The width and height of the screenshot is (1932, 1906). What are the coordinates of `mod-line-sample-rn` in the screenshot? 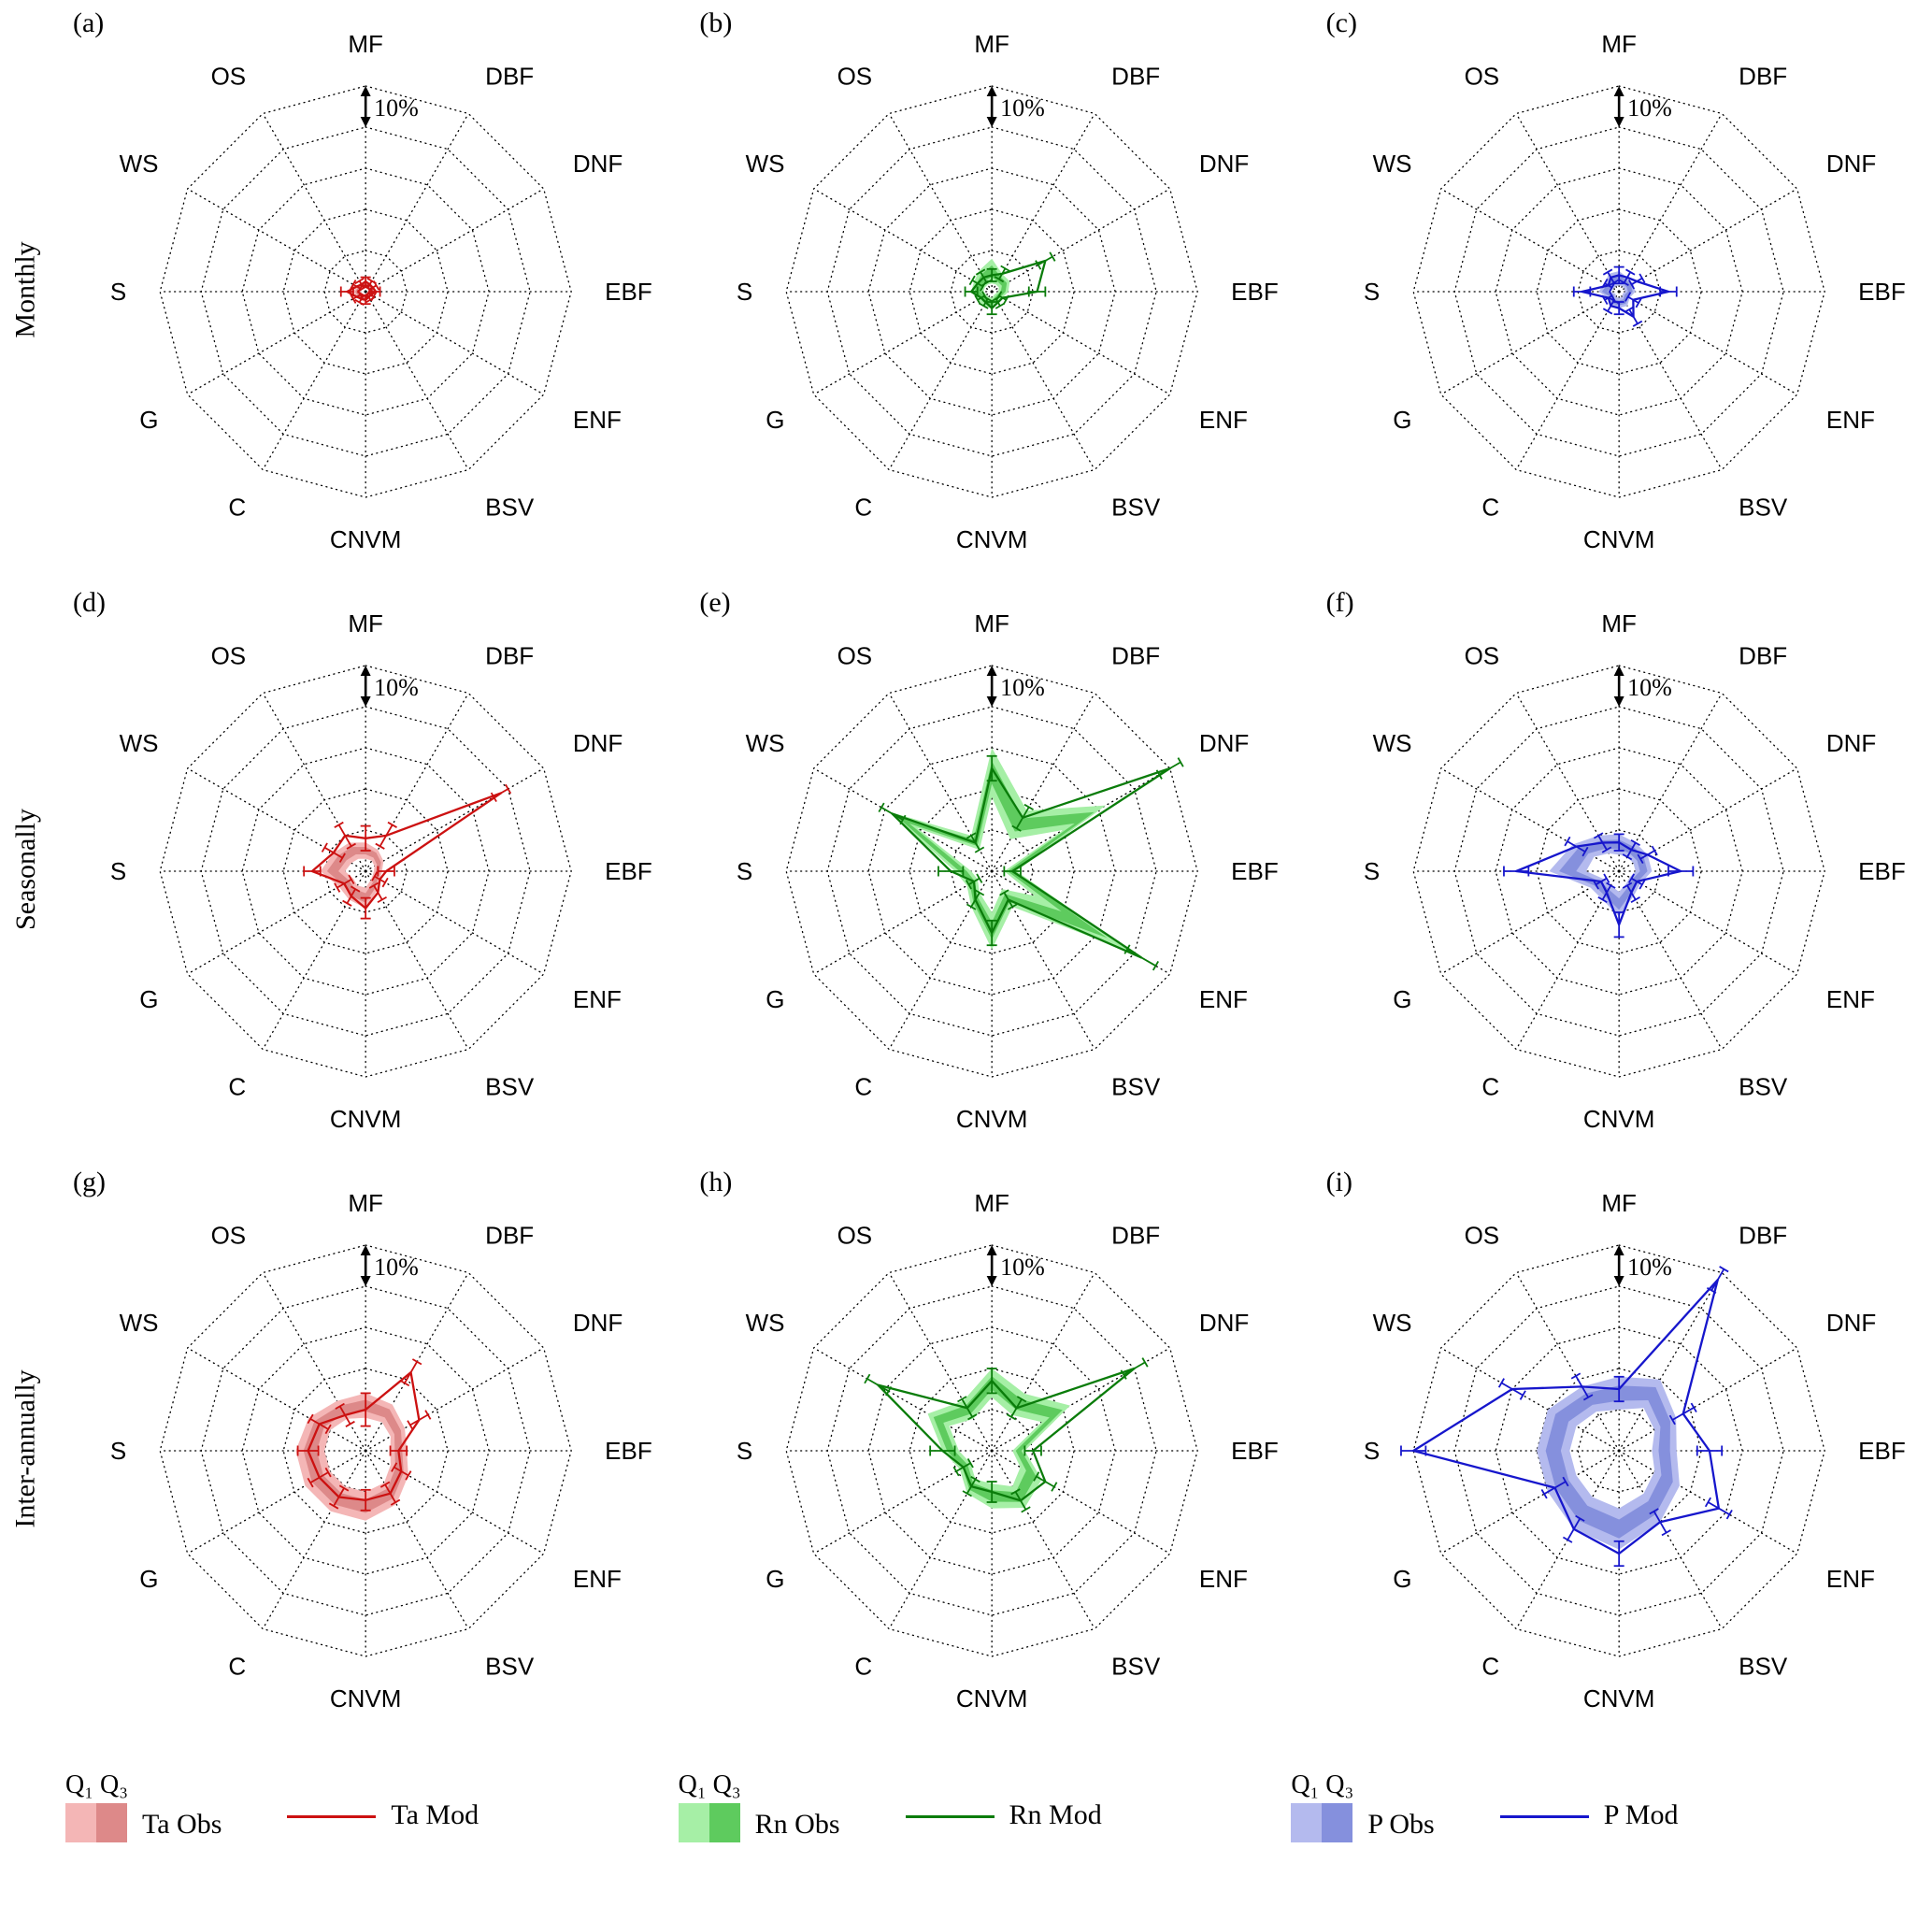 It's located at (950, 1816).